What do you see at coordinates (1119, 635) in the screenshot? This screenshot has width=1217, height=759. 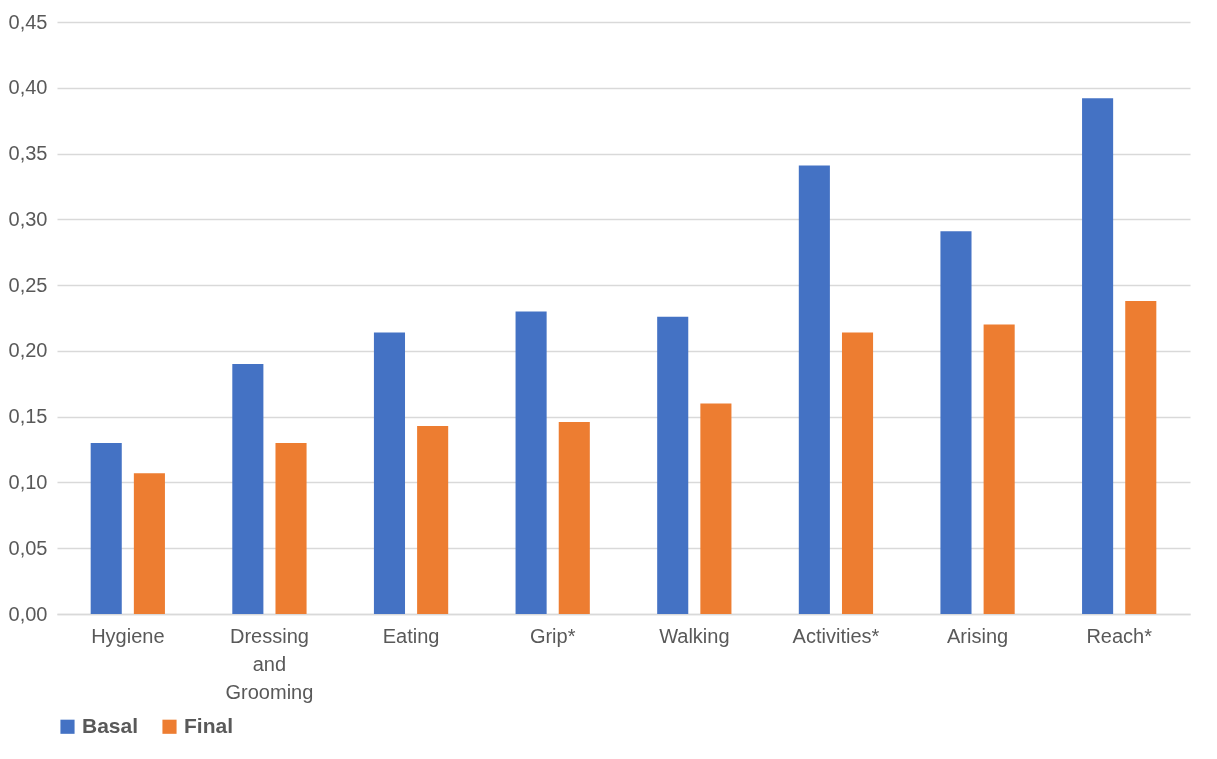 I see `x-tick-label: Reach*` at bounding box center [1119, 635].